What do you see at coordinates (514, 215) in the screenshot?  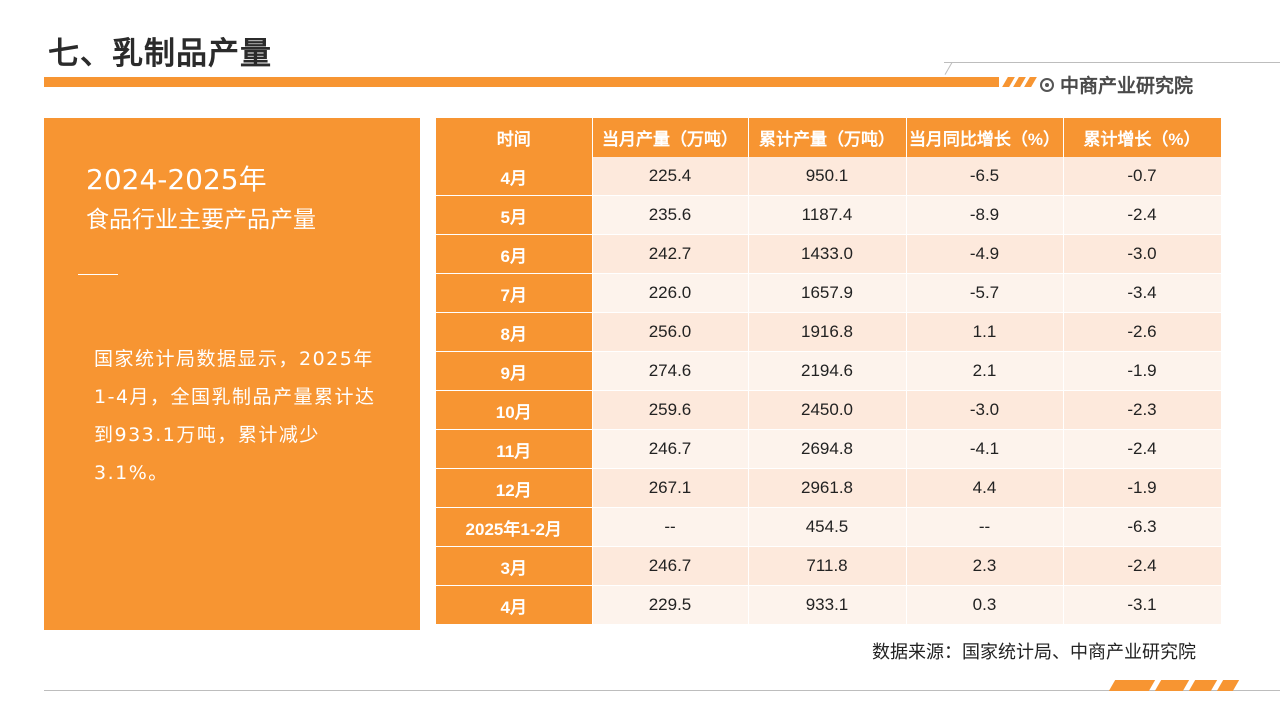 I see `cell-time: 5月` at bounding box center [514, 215].